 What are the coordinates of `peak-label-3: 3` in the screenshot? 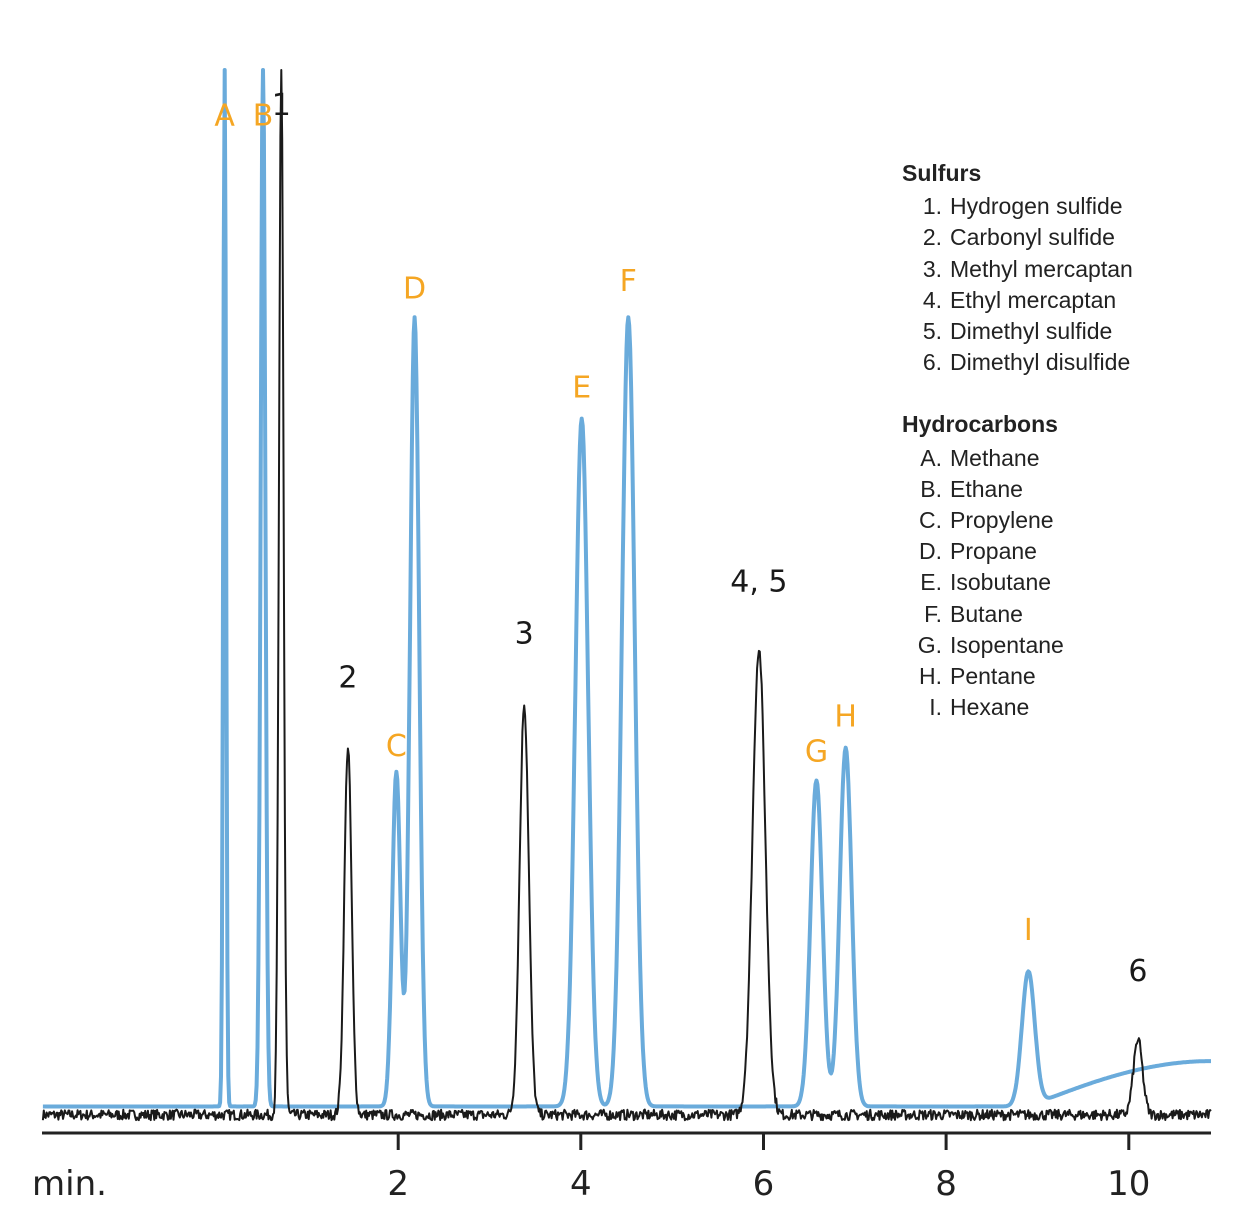 It's located at (524, 633).